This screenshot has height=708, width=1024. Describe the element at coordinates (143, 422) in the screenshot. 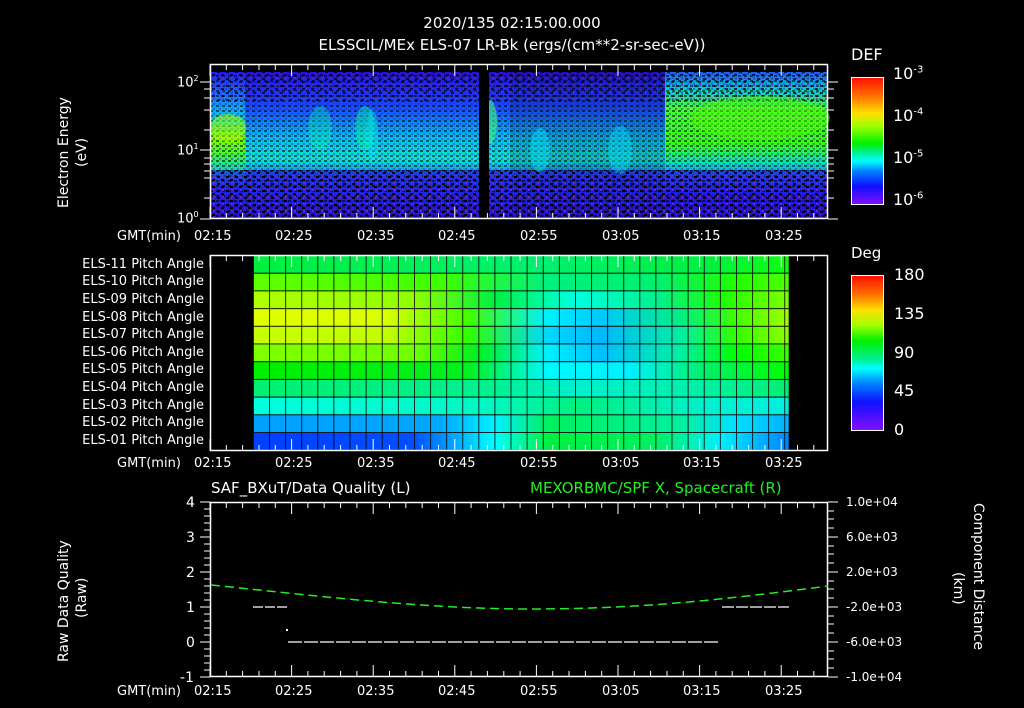

I see `pitch-row-label: ELS-02 Pitch Angle` at that location.